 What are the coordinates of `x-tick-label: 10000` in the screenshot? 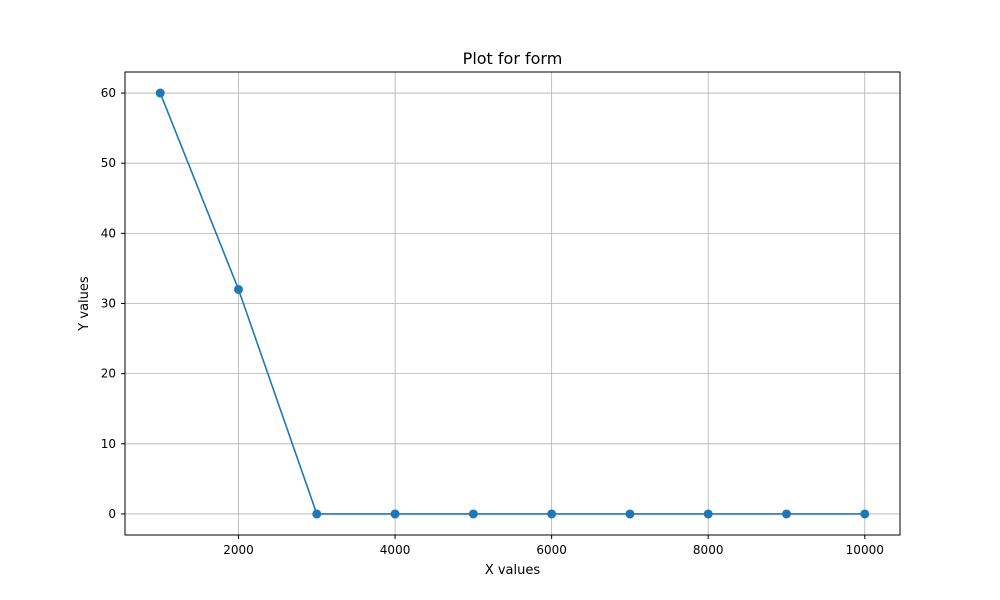 It's located at (865, 550).